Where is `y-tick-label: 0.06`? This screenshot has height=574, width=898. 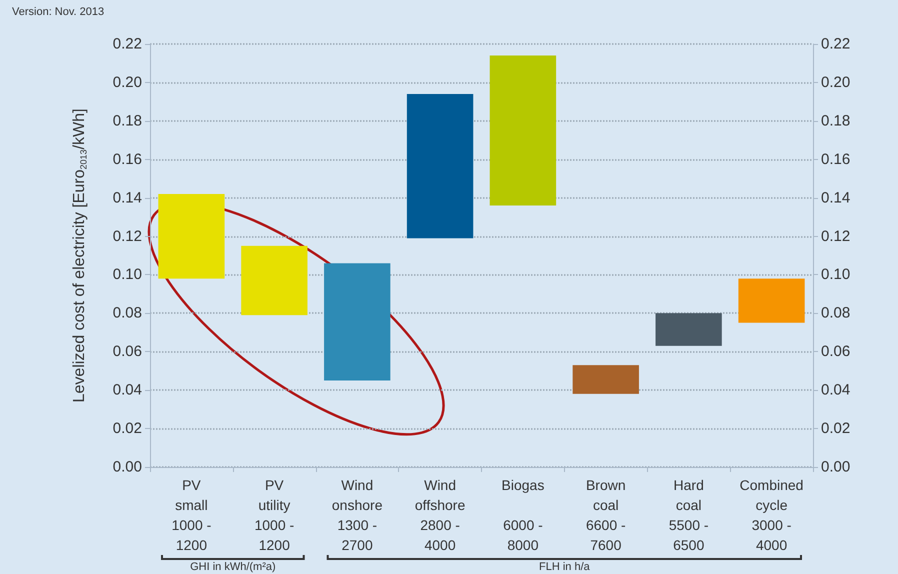 y-tick-label: 0.06 is located at coordinates (127, 351).